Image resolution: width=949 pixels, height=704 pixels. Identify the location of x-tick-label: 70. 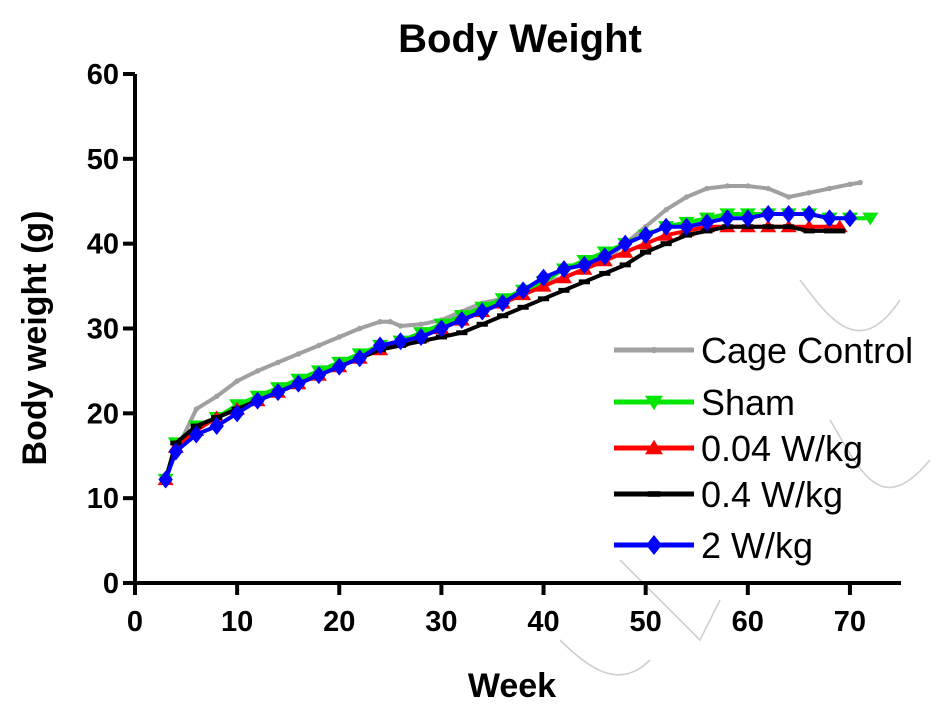
(850, 622).